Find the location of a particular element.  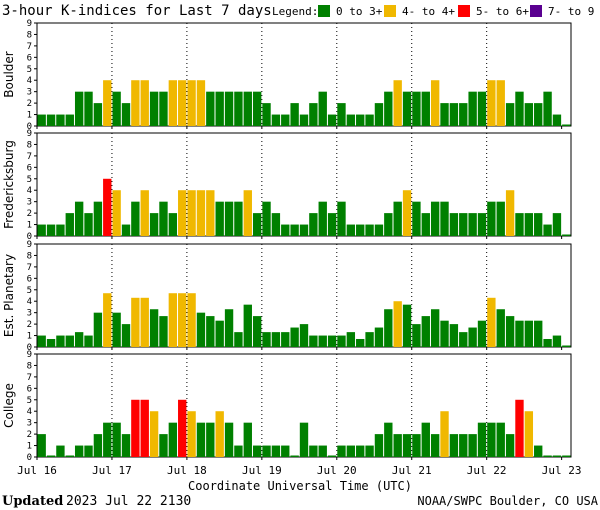

y-tick-label: 9 is located at coordinates (29, 24).